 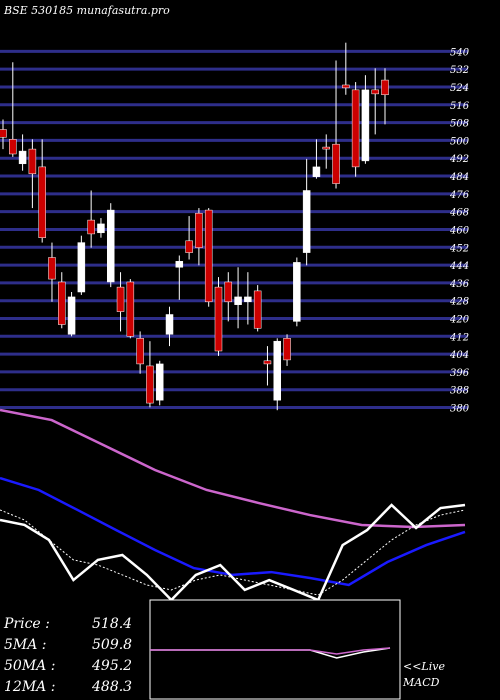 I want to click on y-tick-label: 532, so click(x=459, y=70).